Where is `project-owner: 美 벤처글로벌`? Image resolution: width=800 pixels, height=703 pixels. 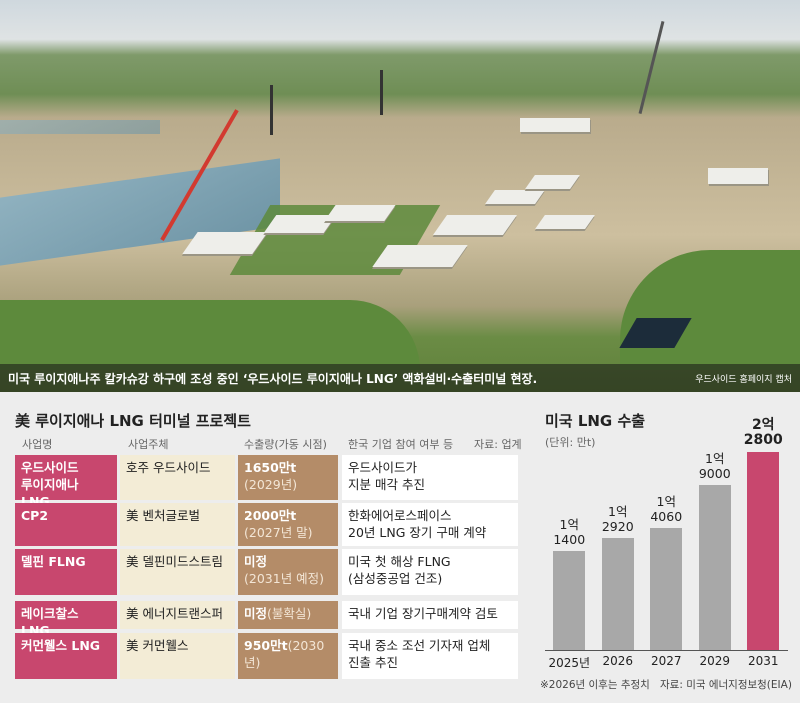
project-owner: 美 벤처글로벌 is located at coordinates (177, 524).